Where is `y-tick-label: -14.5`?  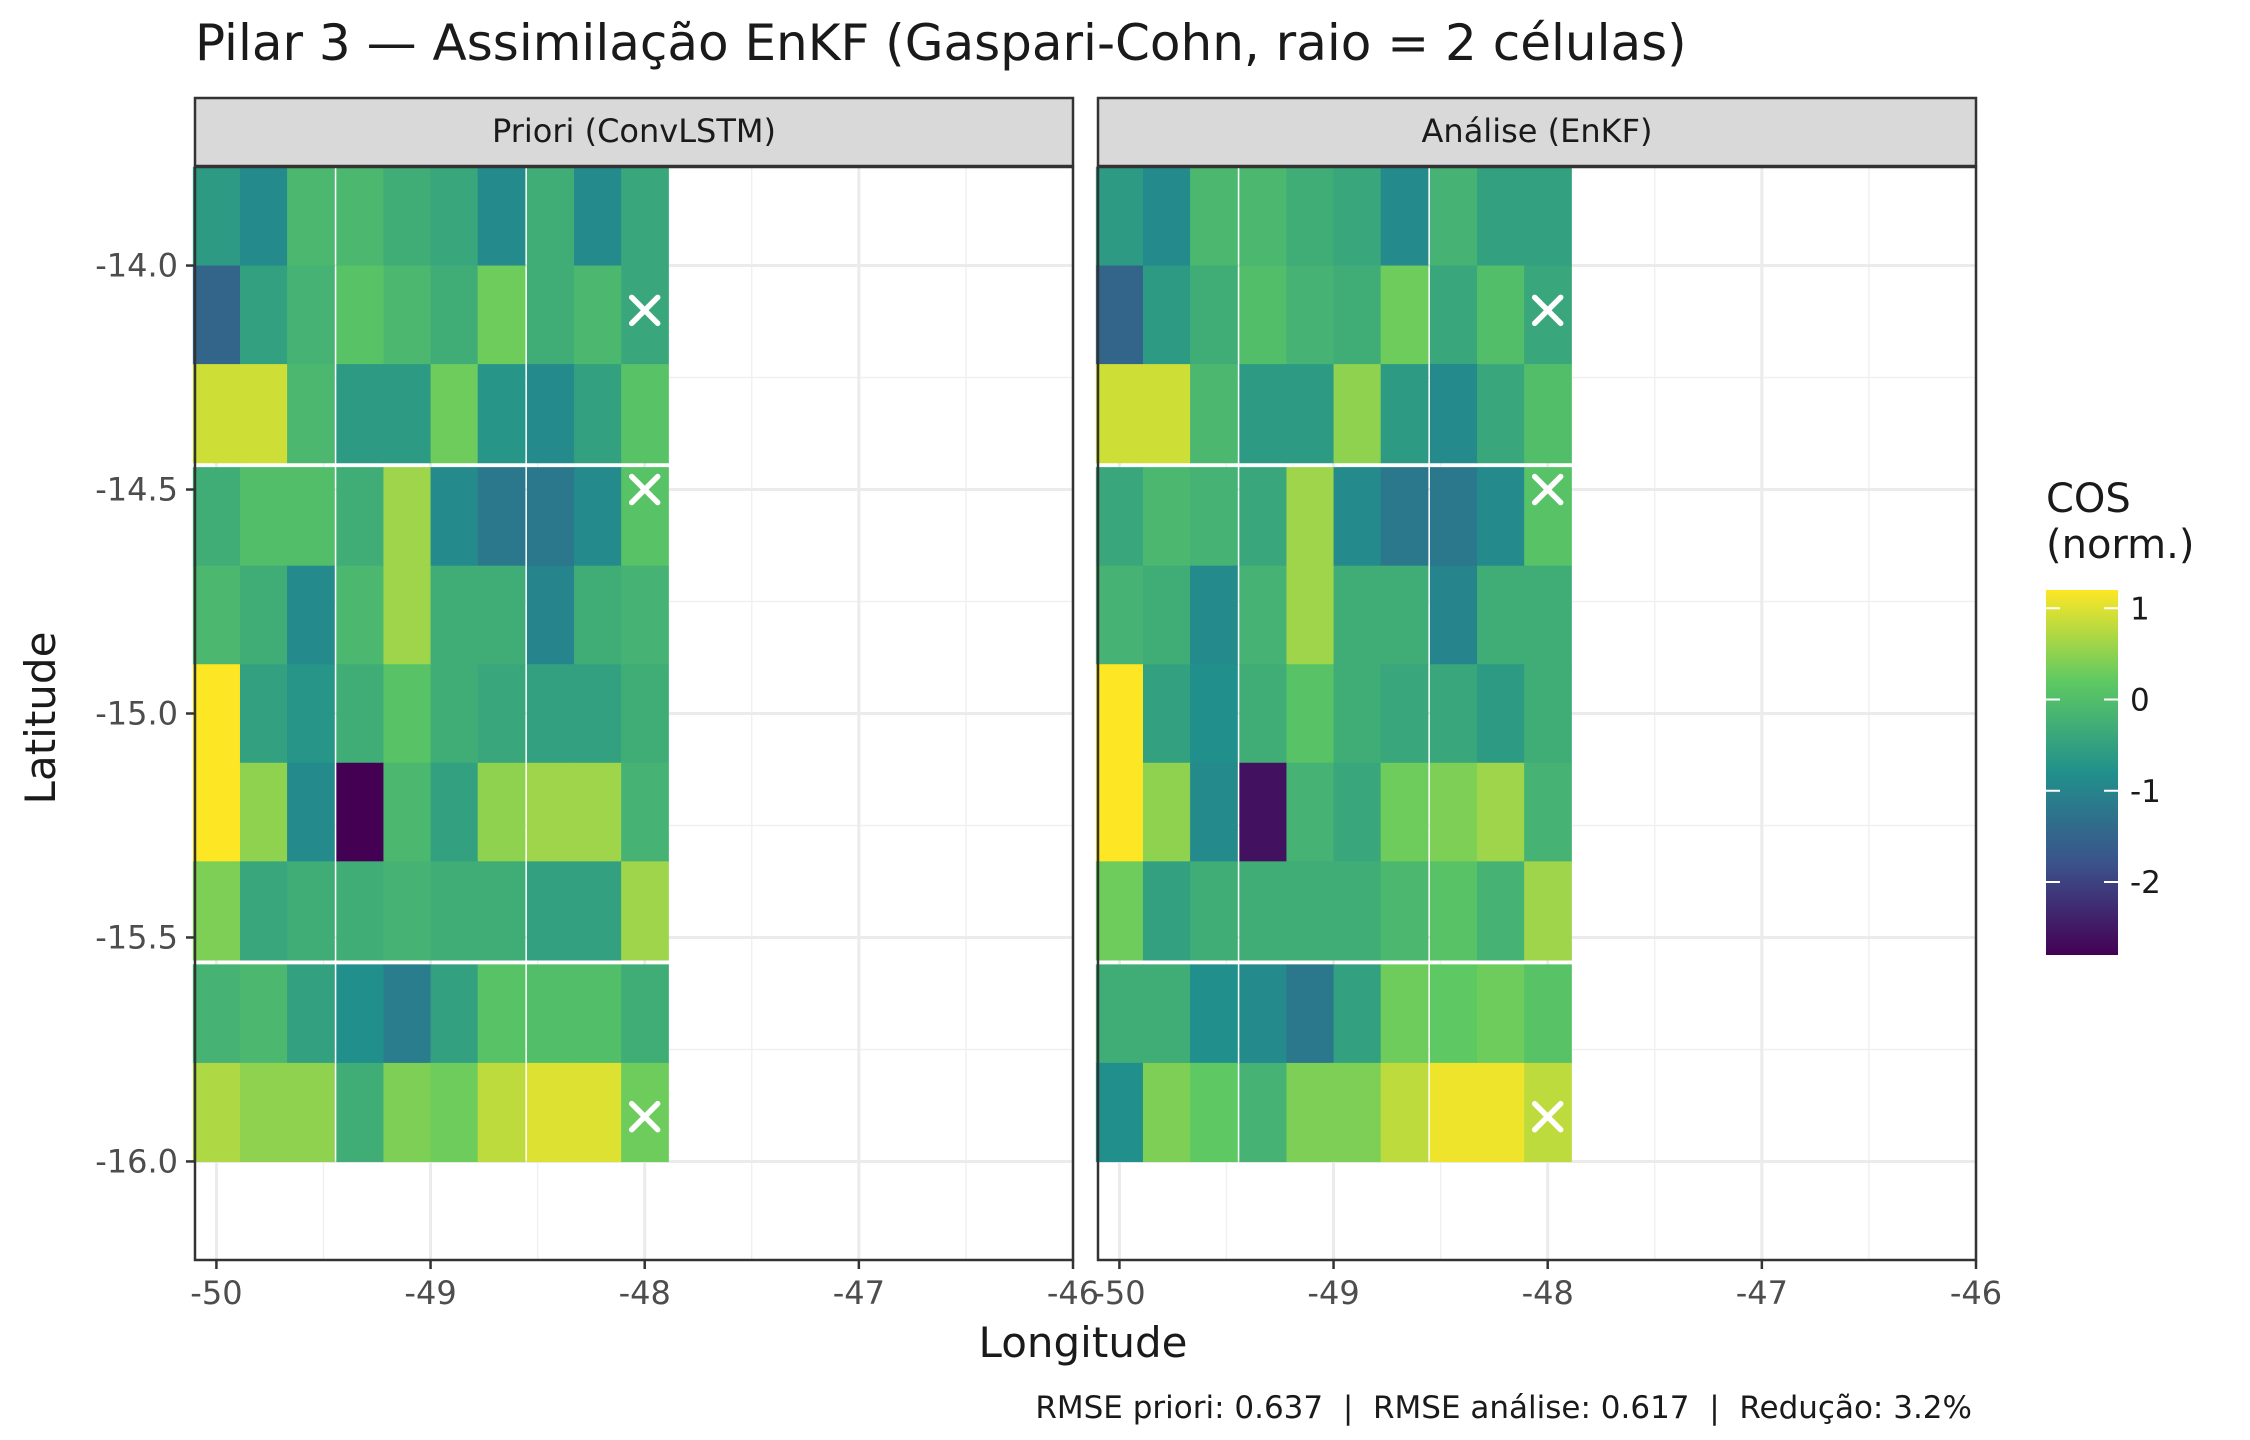
y-tick-label: -14.5 is located at coordinates (136, 490).